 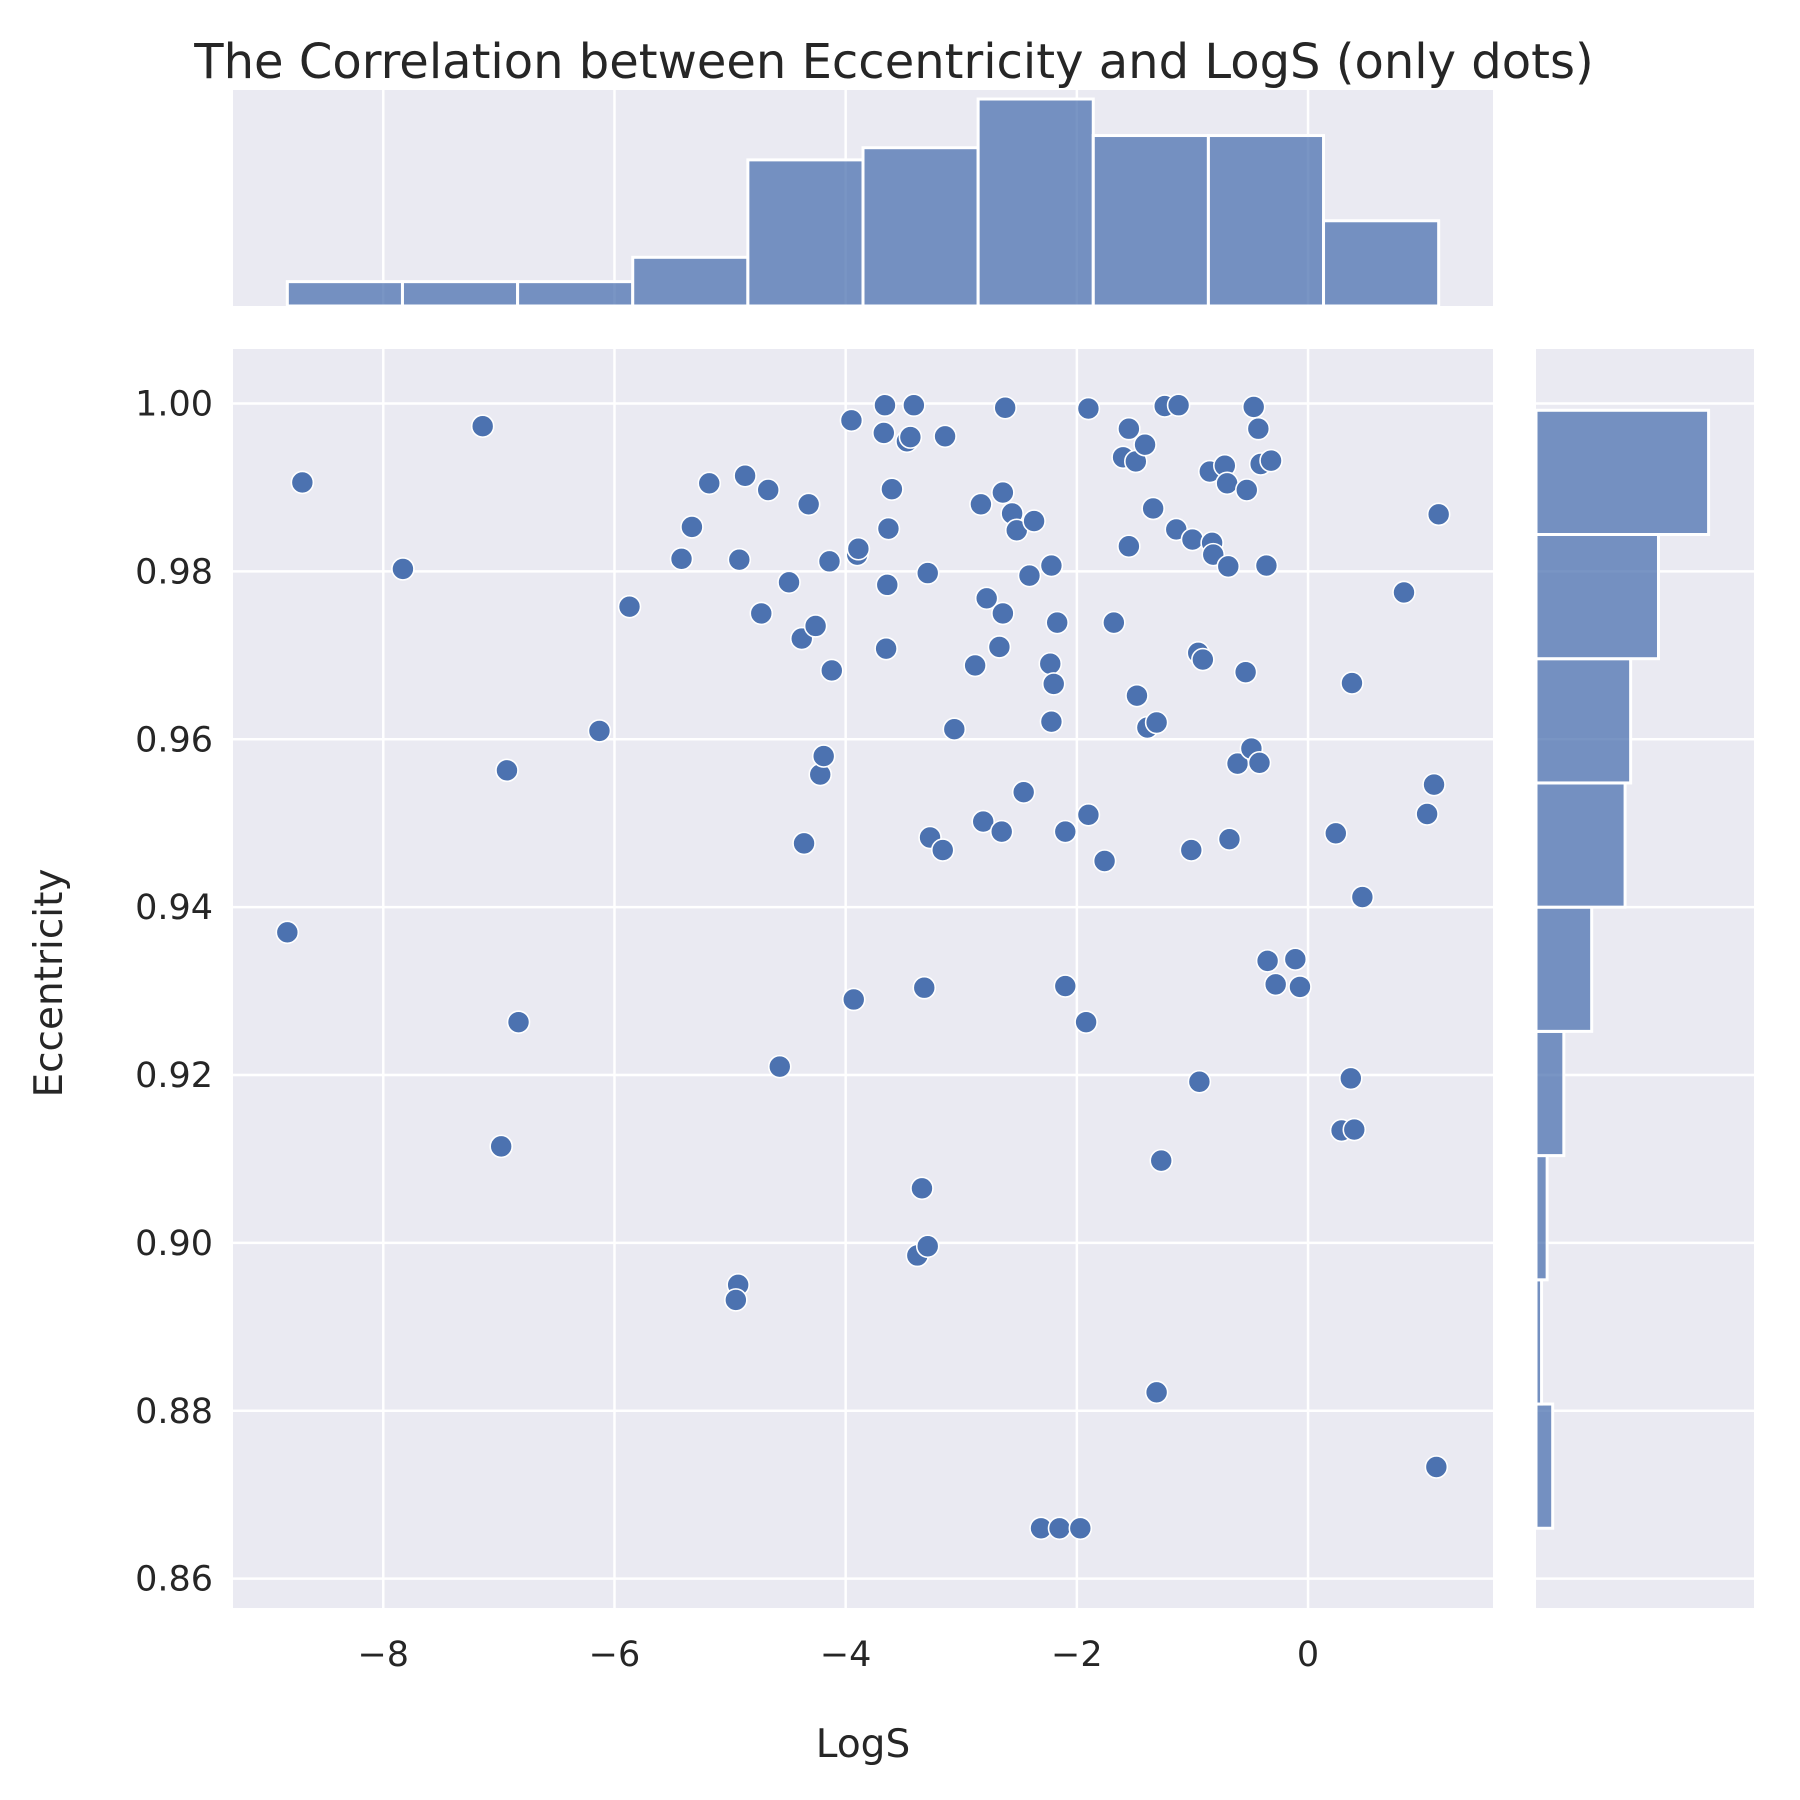 I want to click on y-axis-label: Eccentricity, so click(x=49, y=982).